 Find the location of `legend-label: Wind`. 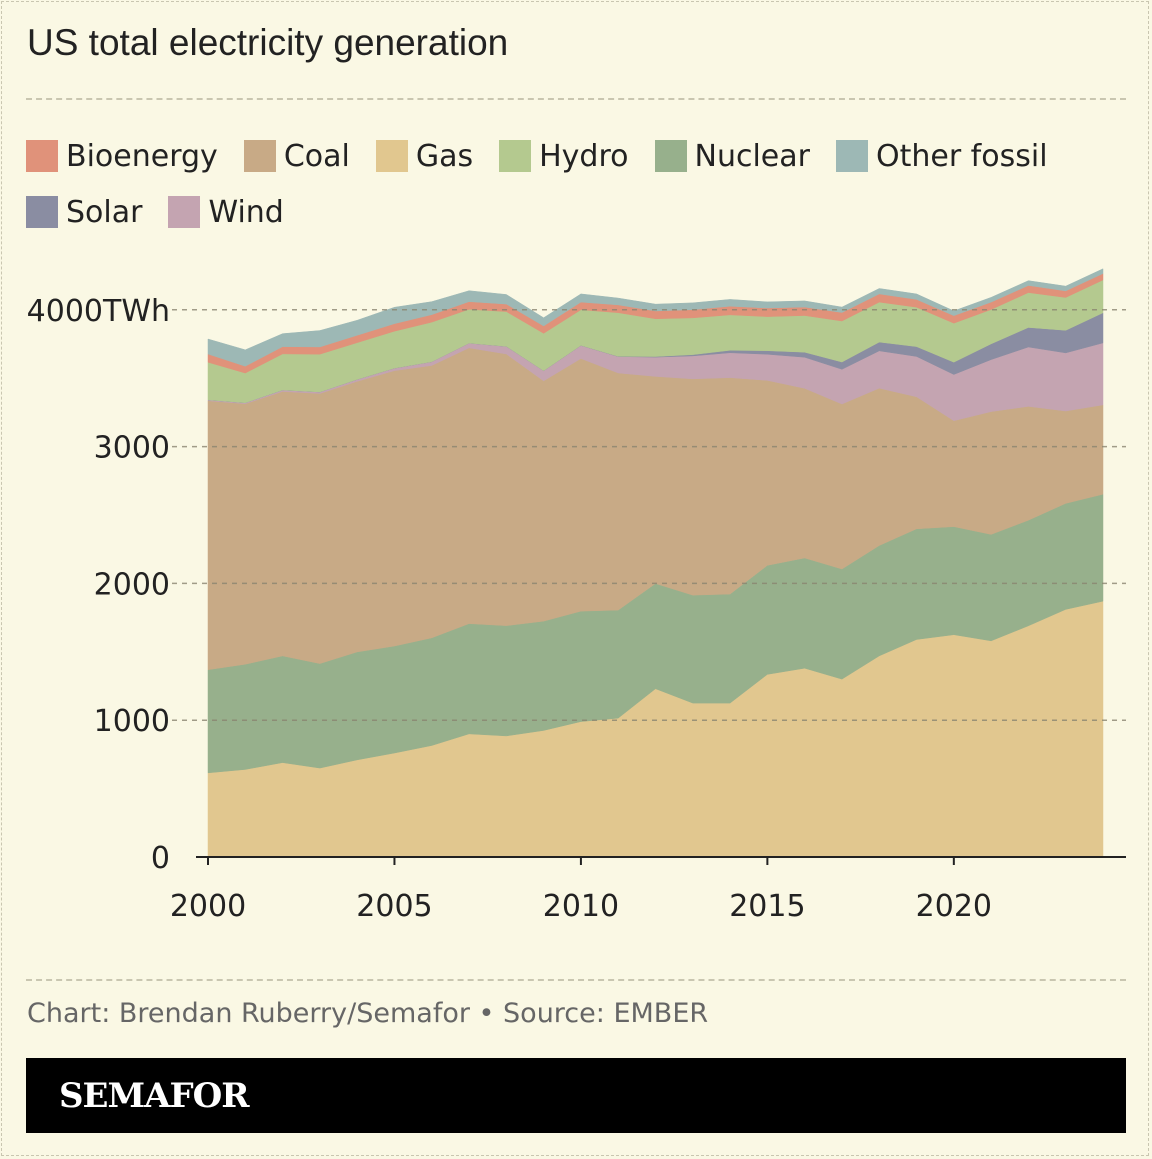

legend-label: Wind is located at coordinates (246, 212).